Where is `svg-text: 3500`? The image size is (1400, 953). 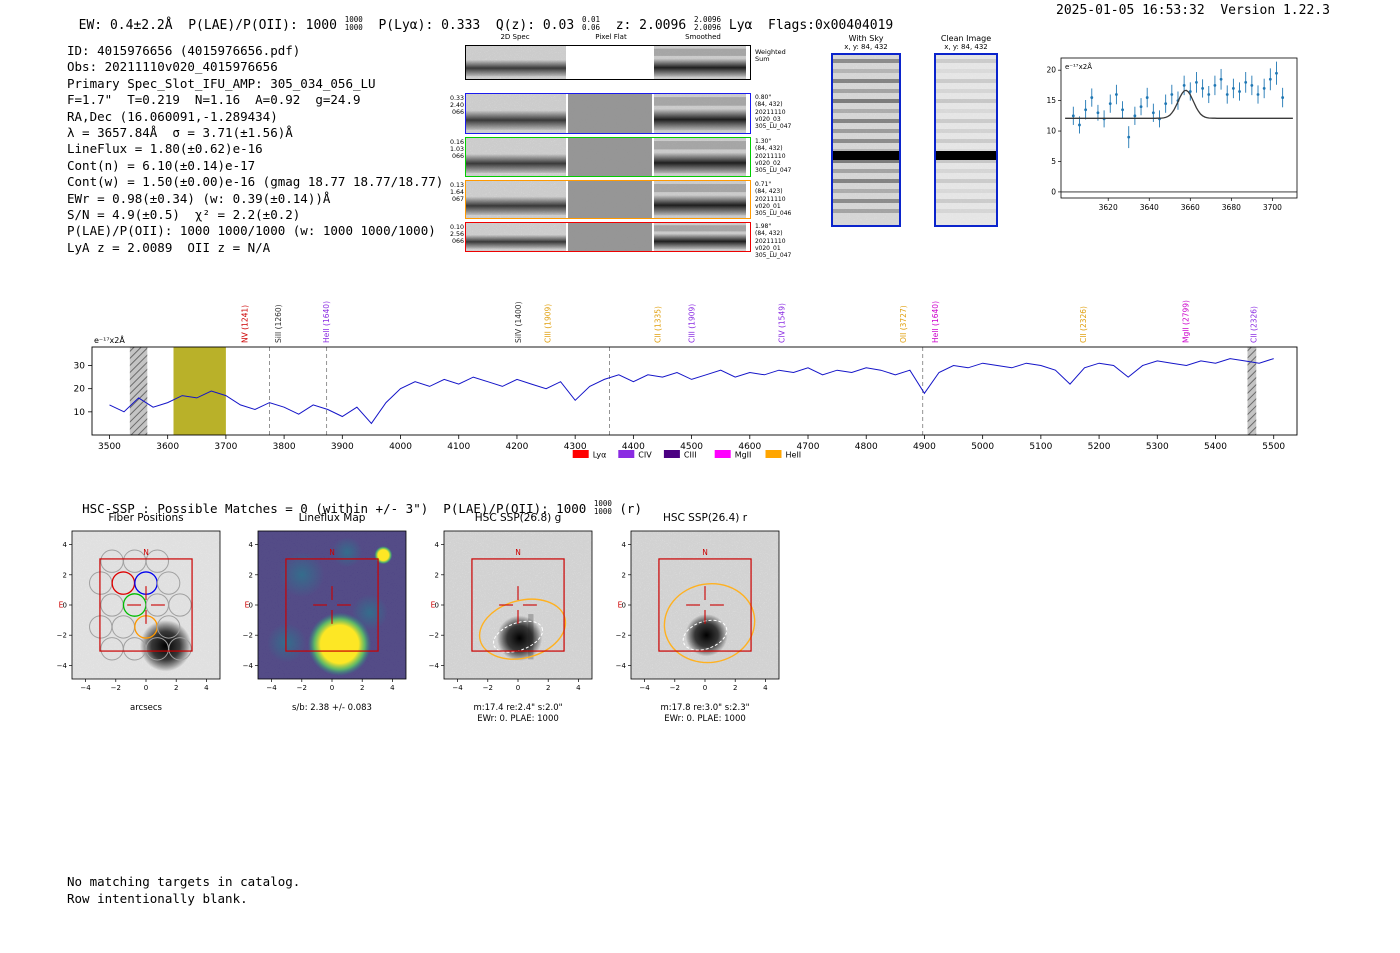
svg-text: 3500 is located at coordinates (109, 447).